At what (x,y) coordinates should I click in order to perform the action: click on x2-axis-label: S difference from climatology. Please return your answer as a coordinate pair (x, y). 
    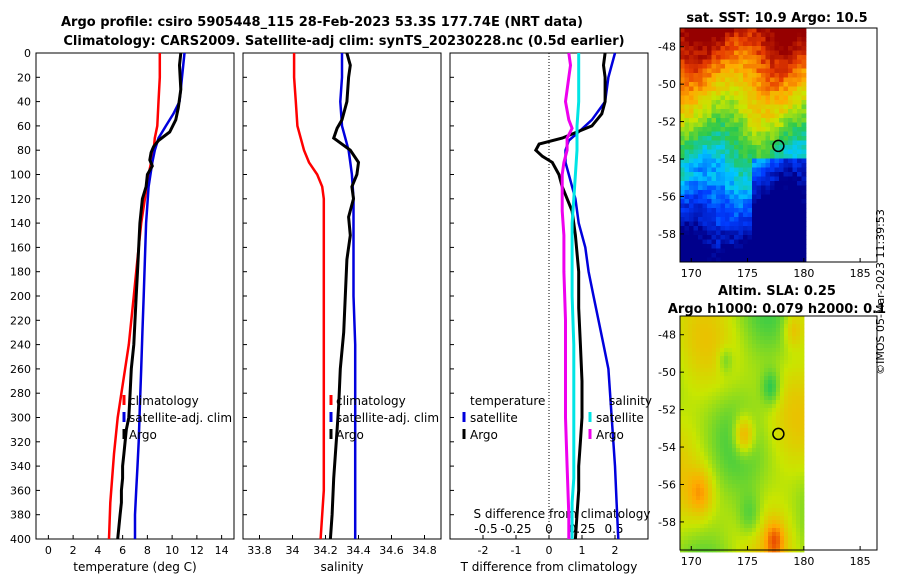
    Looking at the image, I should click on (562, 514).